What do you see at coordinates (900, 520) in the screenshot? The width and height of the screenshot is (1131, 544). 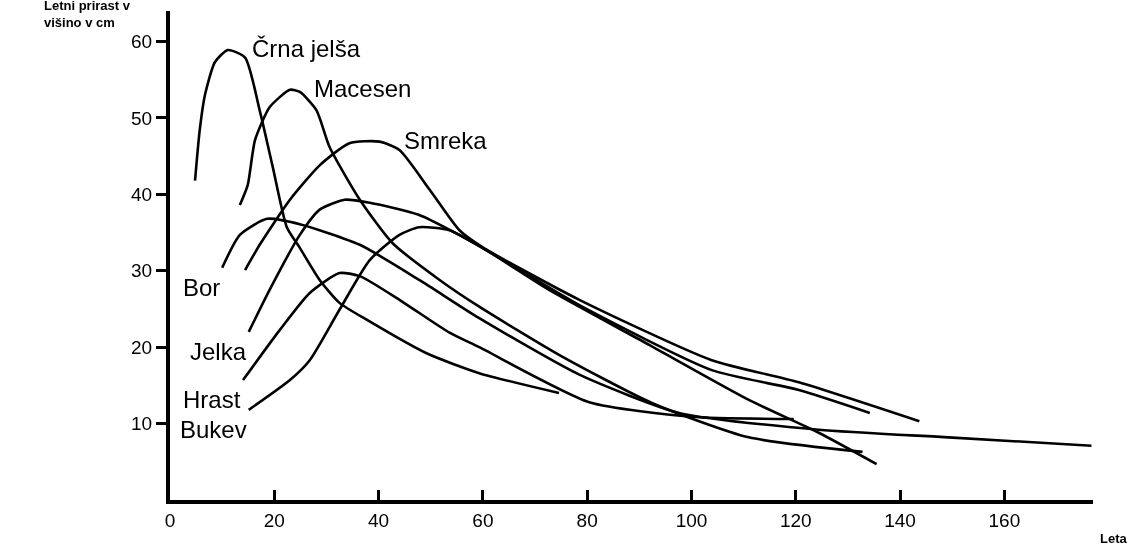 I see `x-tick-label: 140` at bounding box center [900, 520].